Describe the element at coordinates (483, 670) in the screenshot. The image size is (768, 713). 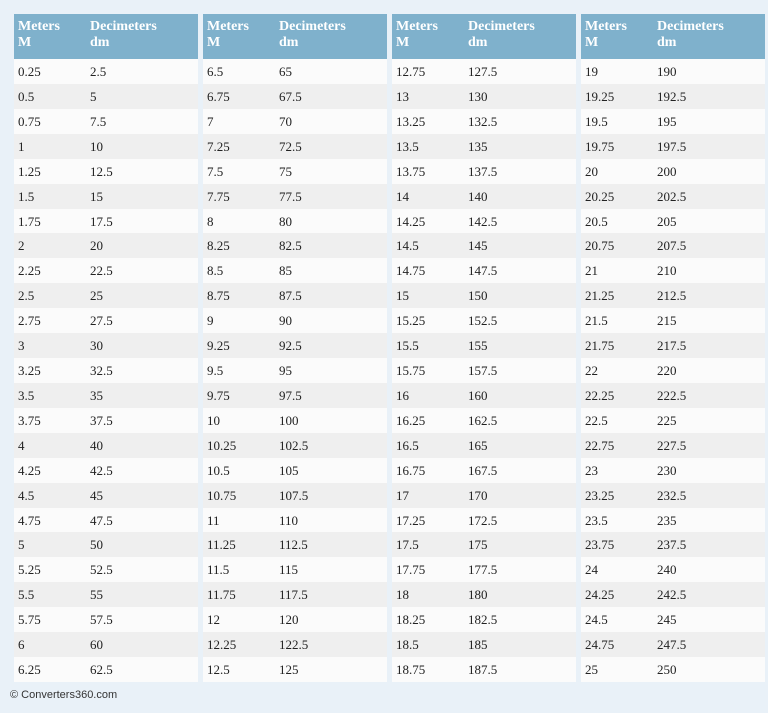
I see `table-cell: 187.5` at that location.